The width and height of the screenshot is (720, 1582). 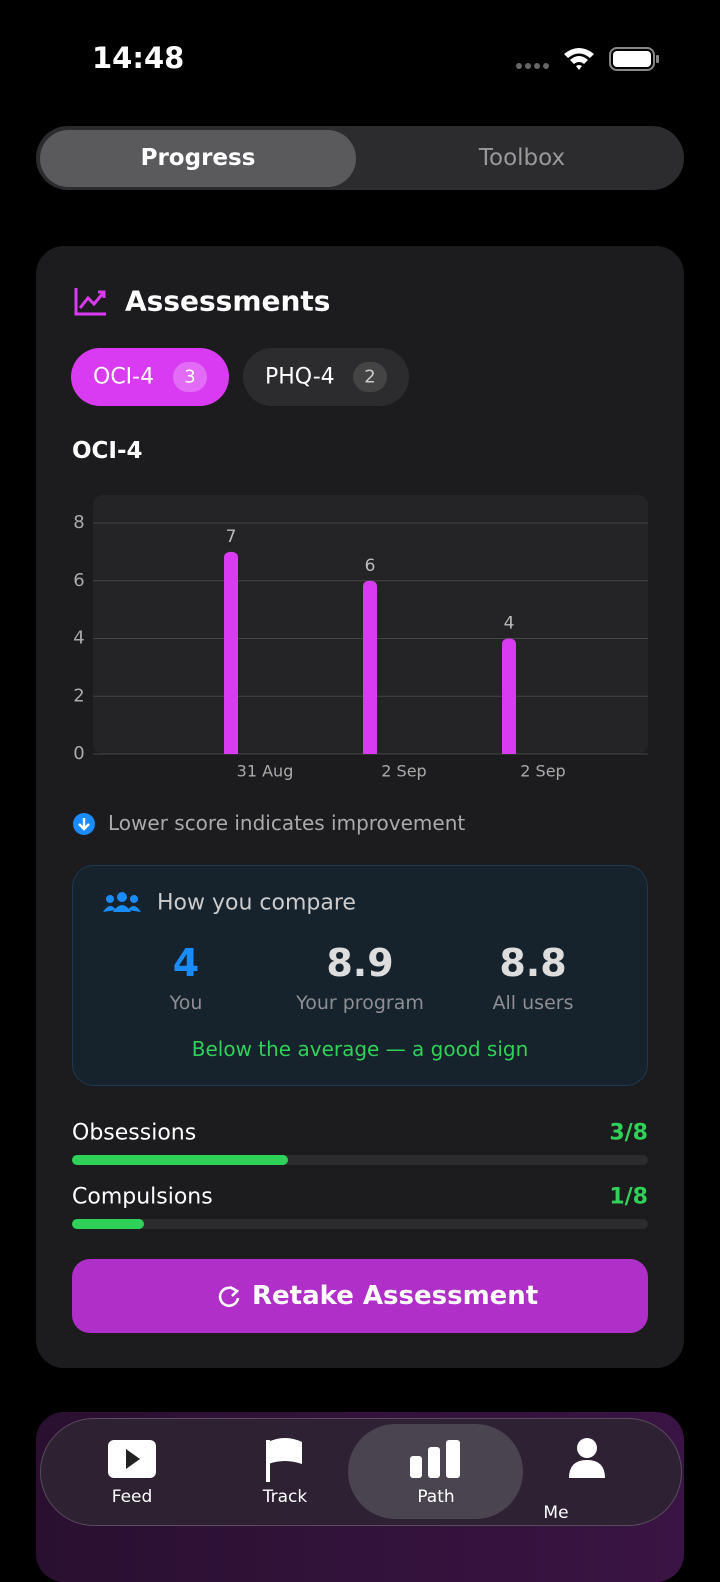 I want to click on nav-label: Path, so click(x=436, y=1497).